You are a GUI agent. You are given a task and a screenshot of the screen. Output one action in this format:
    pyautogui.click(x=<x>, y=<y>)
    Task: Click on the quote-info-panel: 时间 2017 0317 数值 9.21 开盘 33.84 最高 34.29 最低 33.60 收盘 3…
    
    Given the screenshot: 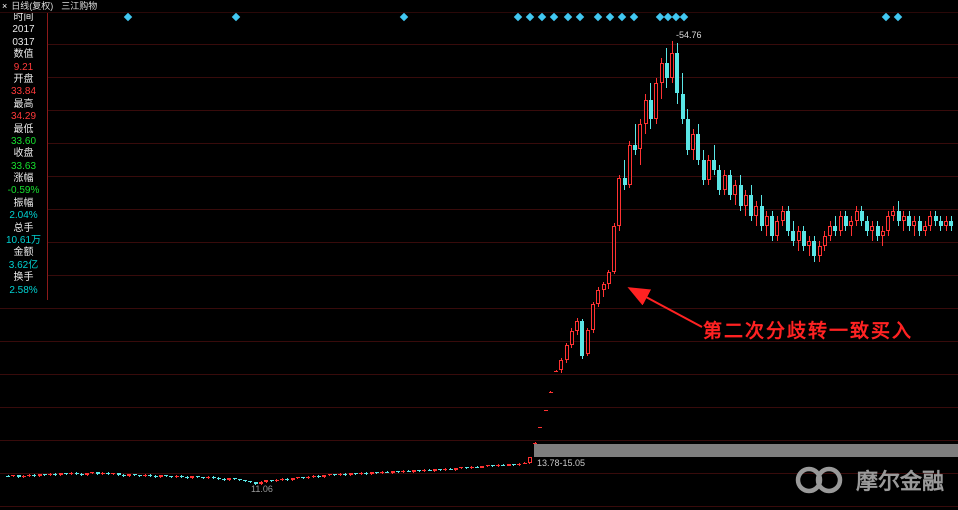 What is the action you would take?
    pyautogui.click(x=24, y=156)
    